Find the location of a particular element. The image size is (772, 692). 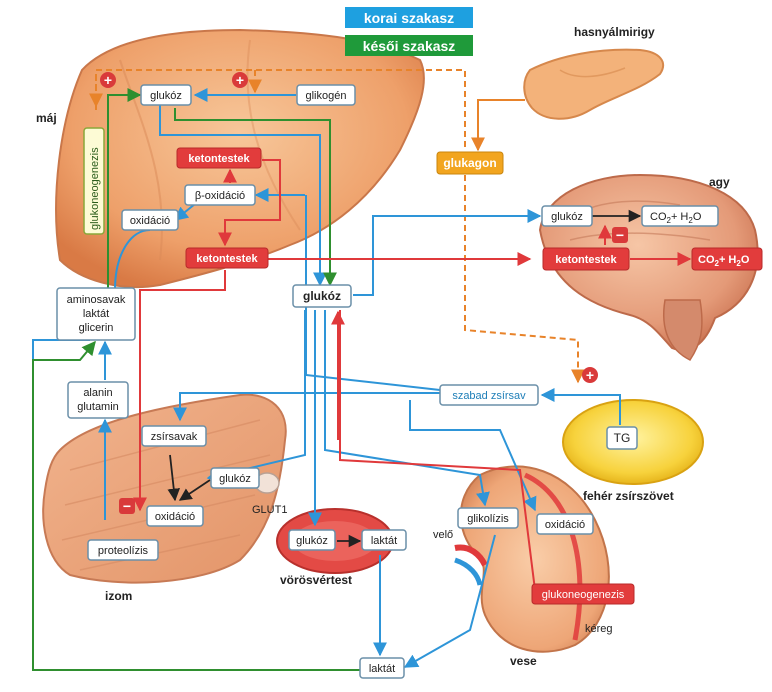

box-gluconeo-kidney is located at coordinates (583, 594).